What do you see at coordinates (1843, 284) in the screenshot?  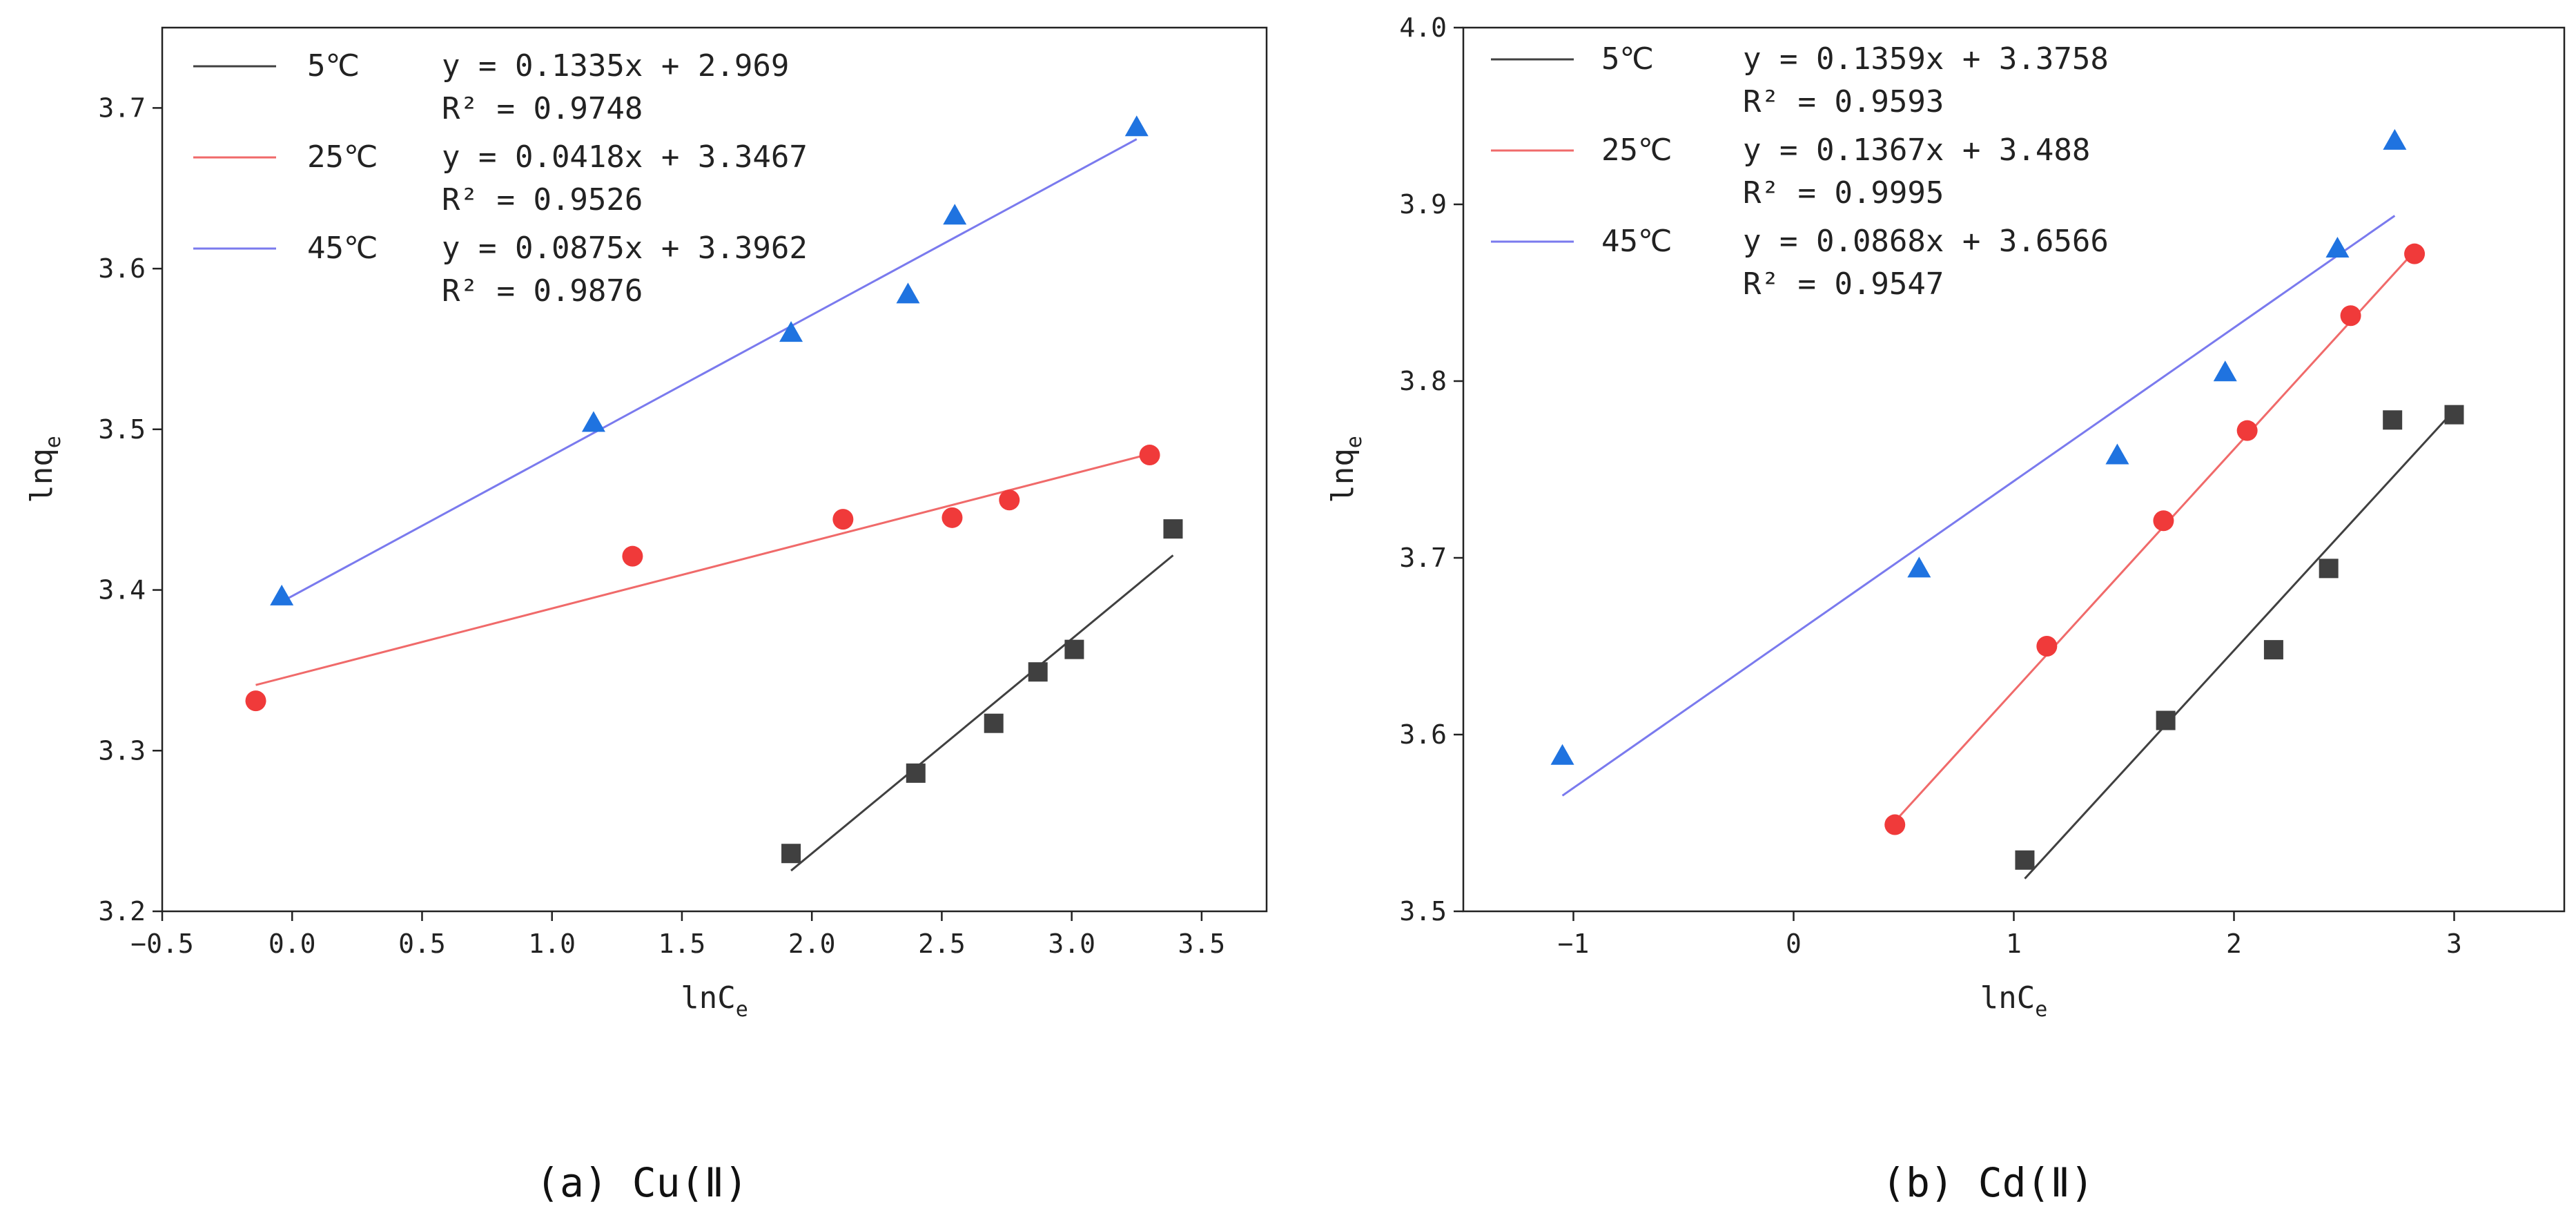 I see `panel-b-legend-r2-2: R² = 0.9547` at bounding box center [1843, 284].